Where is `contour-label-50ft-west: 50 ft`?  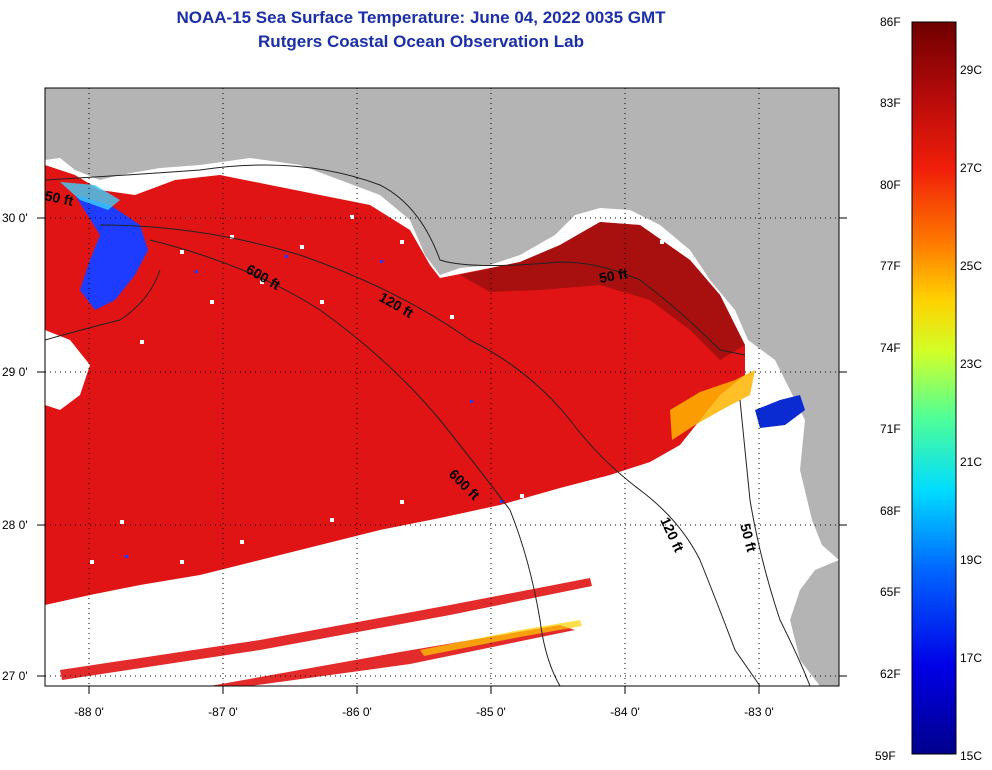 contour-label-50ft-west: 50 ft is located at coordinates (59, 198).